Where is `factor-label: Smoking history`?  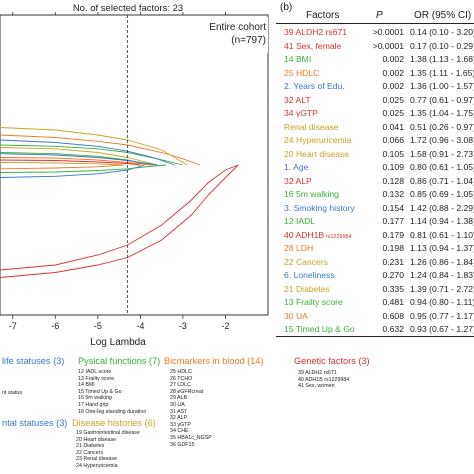
factor-label: Smoking history is located at coordinates (324, 207).